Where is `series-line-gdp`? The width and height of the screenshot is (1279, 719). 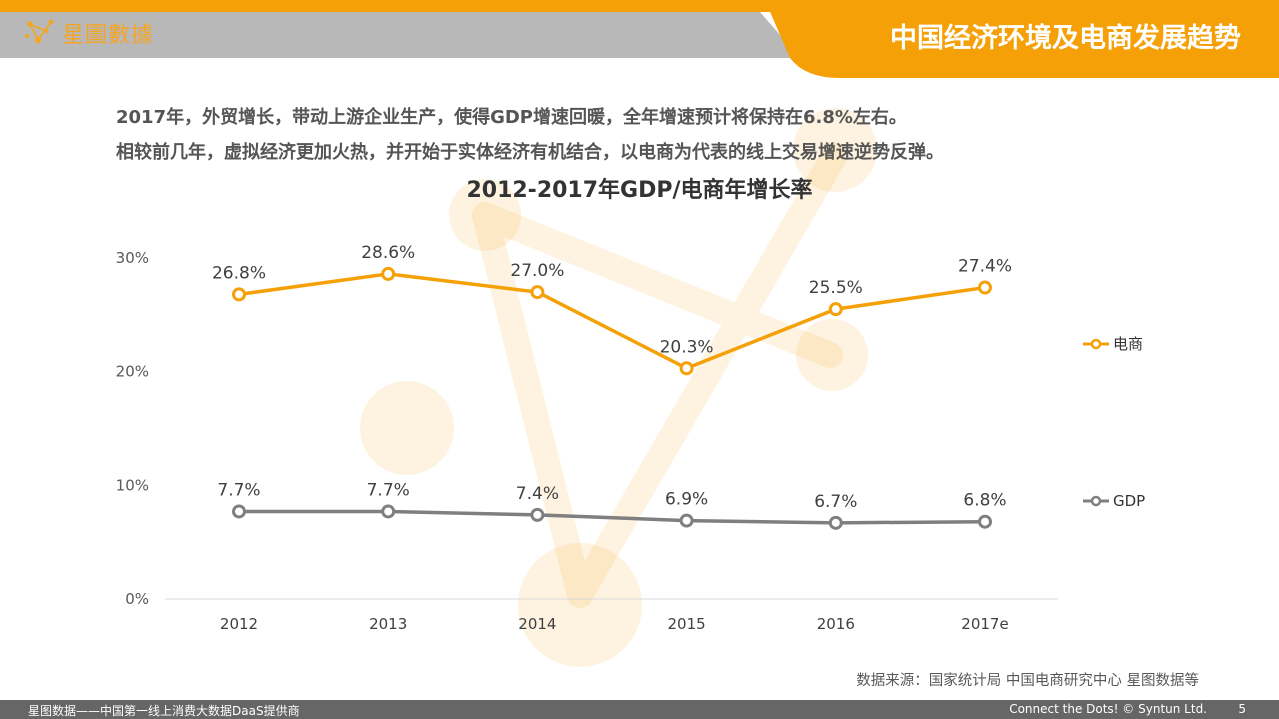 series-line-gdp is located at coordinates (612, 517).